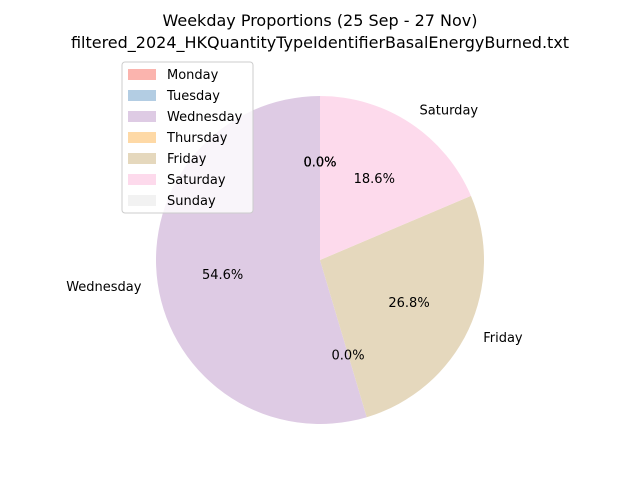  I want to click on legend-swatch-monday, so click(142, 74).